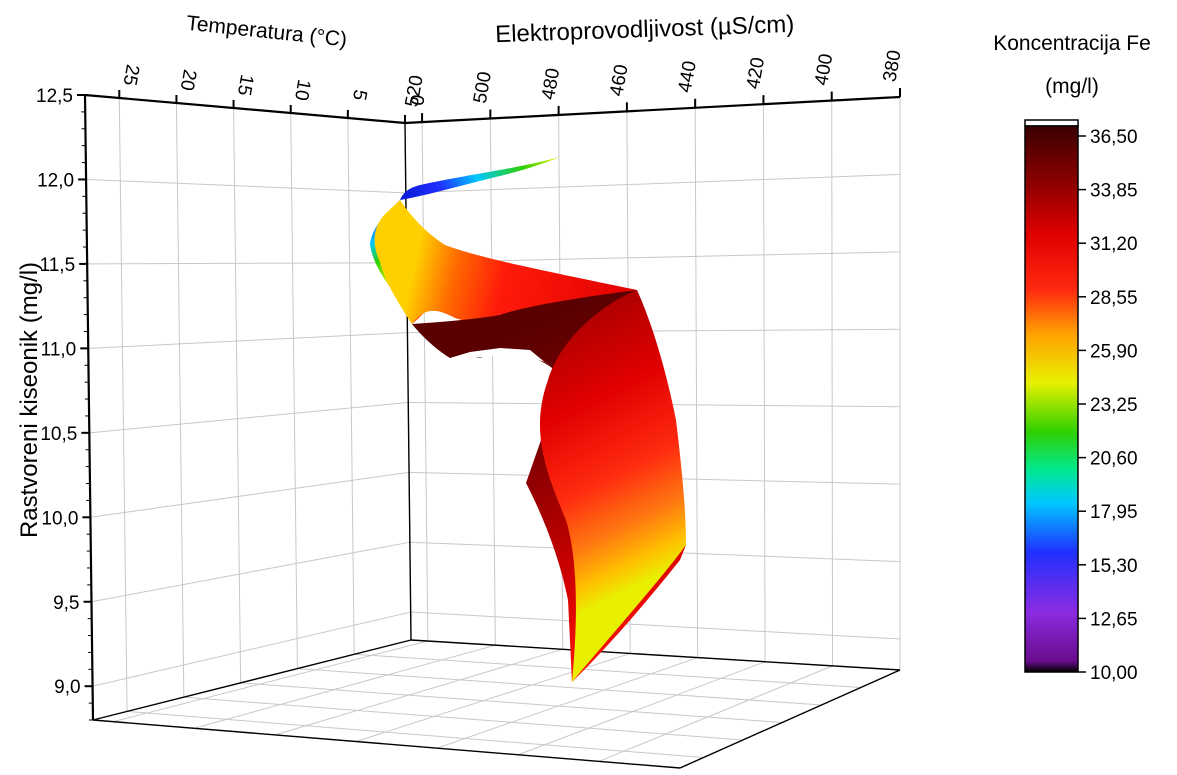 This screenshot has height=775, width=1177. I want to click on colorbar-tick-label: 31,20, so click(1114, 244).